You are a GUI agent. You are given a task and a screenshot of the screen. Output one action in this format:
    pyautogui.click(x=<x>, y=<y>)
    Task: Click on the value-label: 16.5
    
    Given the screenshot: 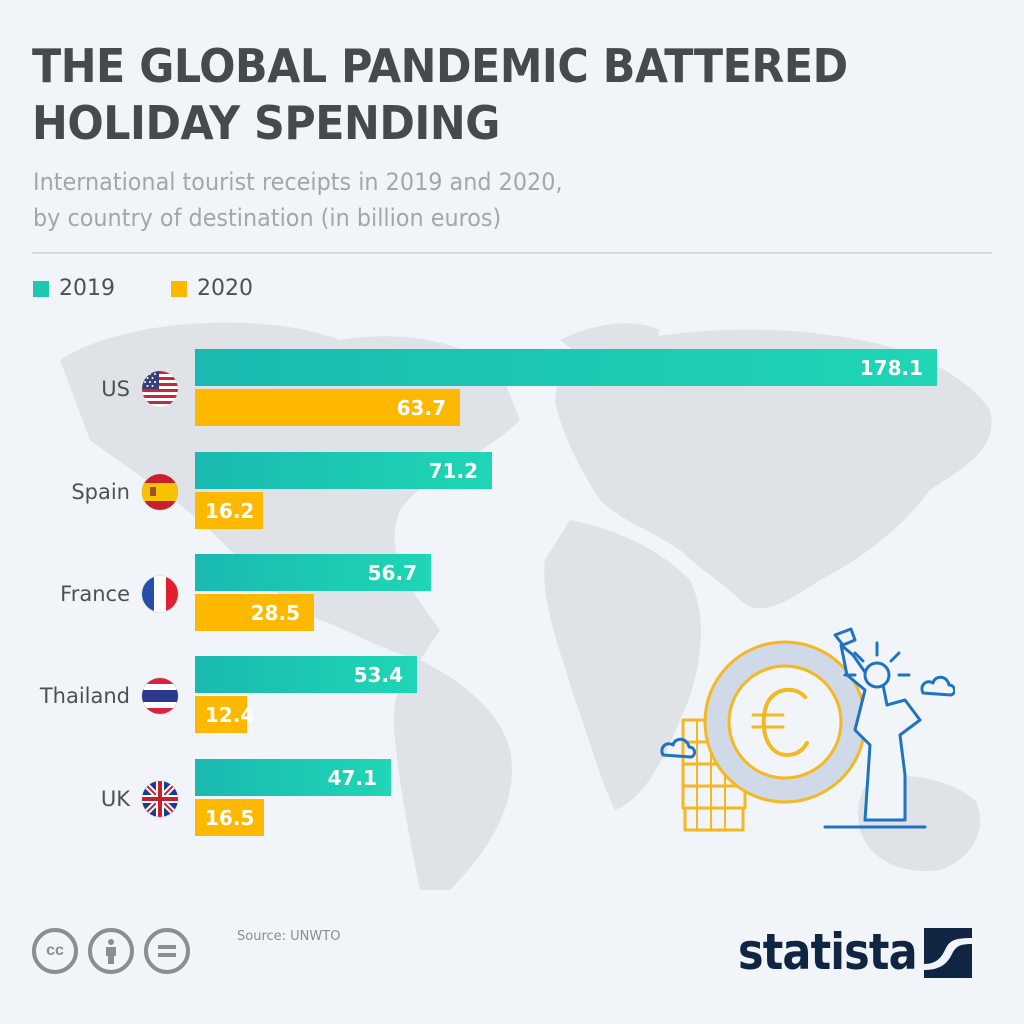 What is the action you would take?
    pyautogui.click(x=230, y=817)
    